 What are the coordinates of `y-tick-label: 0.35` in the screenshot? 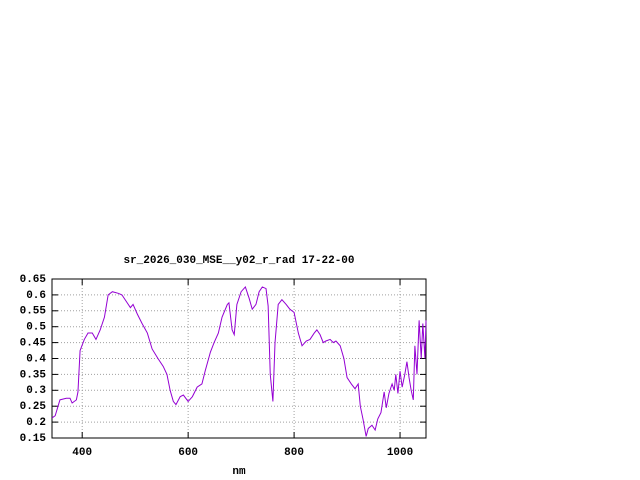 It's located at (33, 375).